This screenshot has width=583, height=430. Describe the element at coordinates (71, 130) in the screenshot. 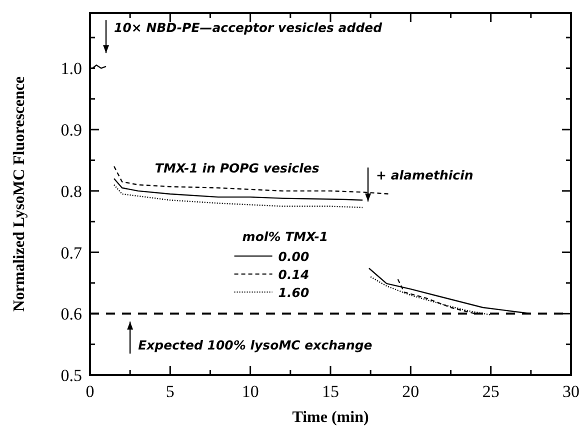

I see `y-tick-label: 0.9` at that location.